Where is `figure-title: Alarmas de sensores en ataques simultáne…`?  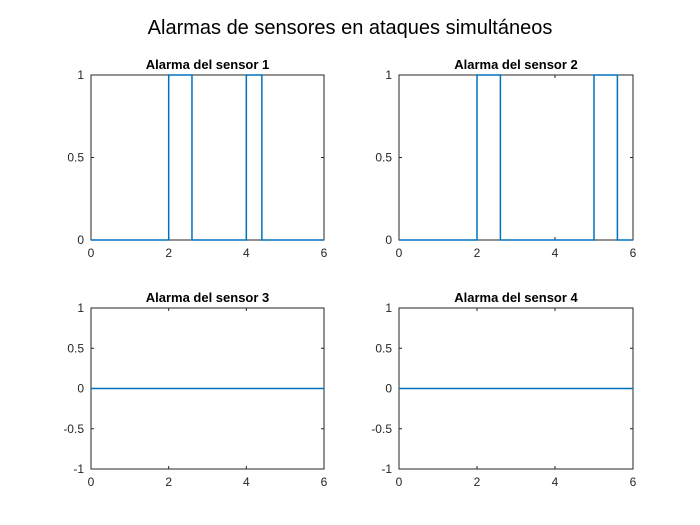 figure-title: Alarmas de sensores en ataques simultáne… is located at coordinates (350, 28).